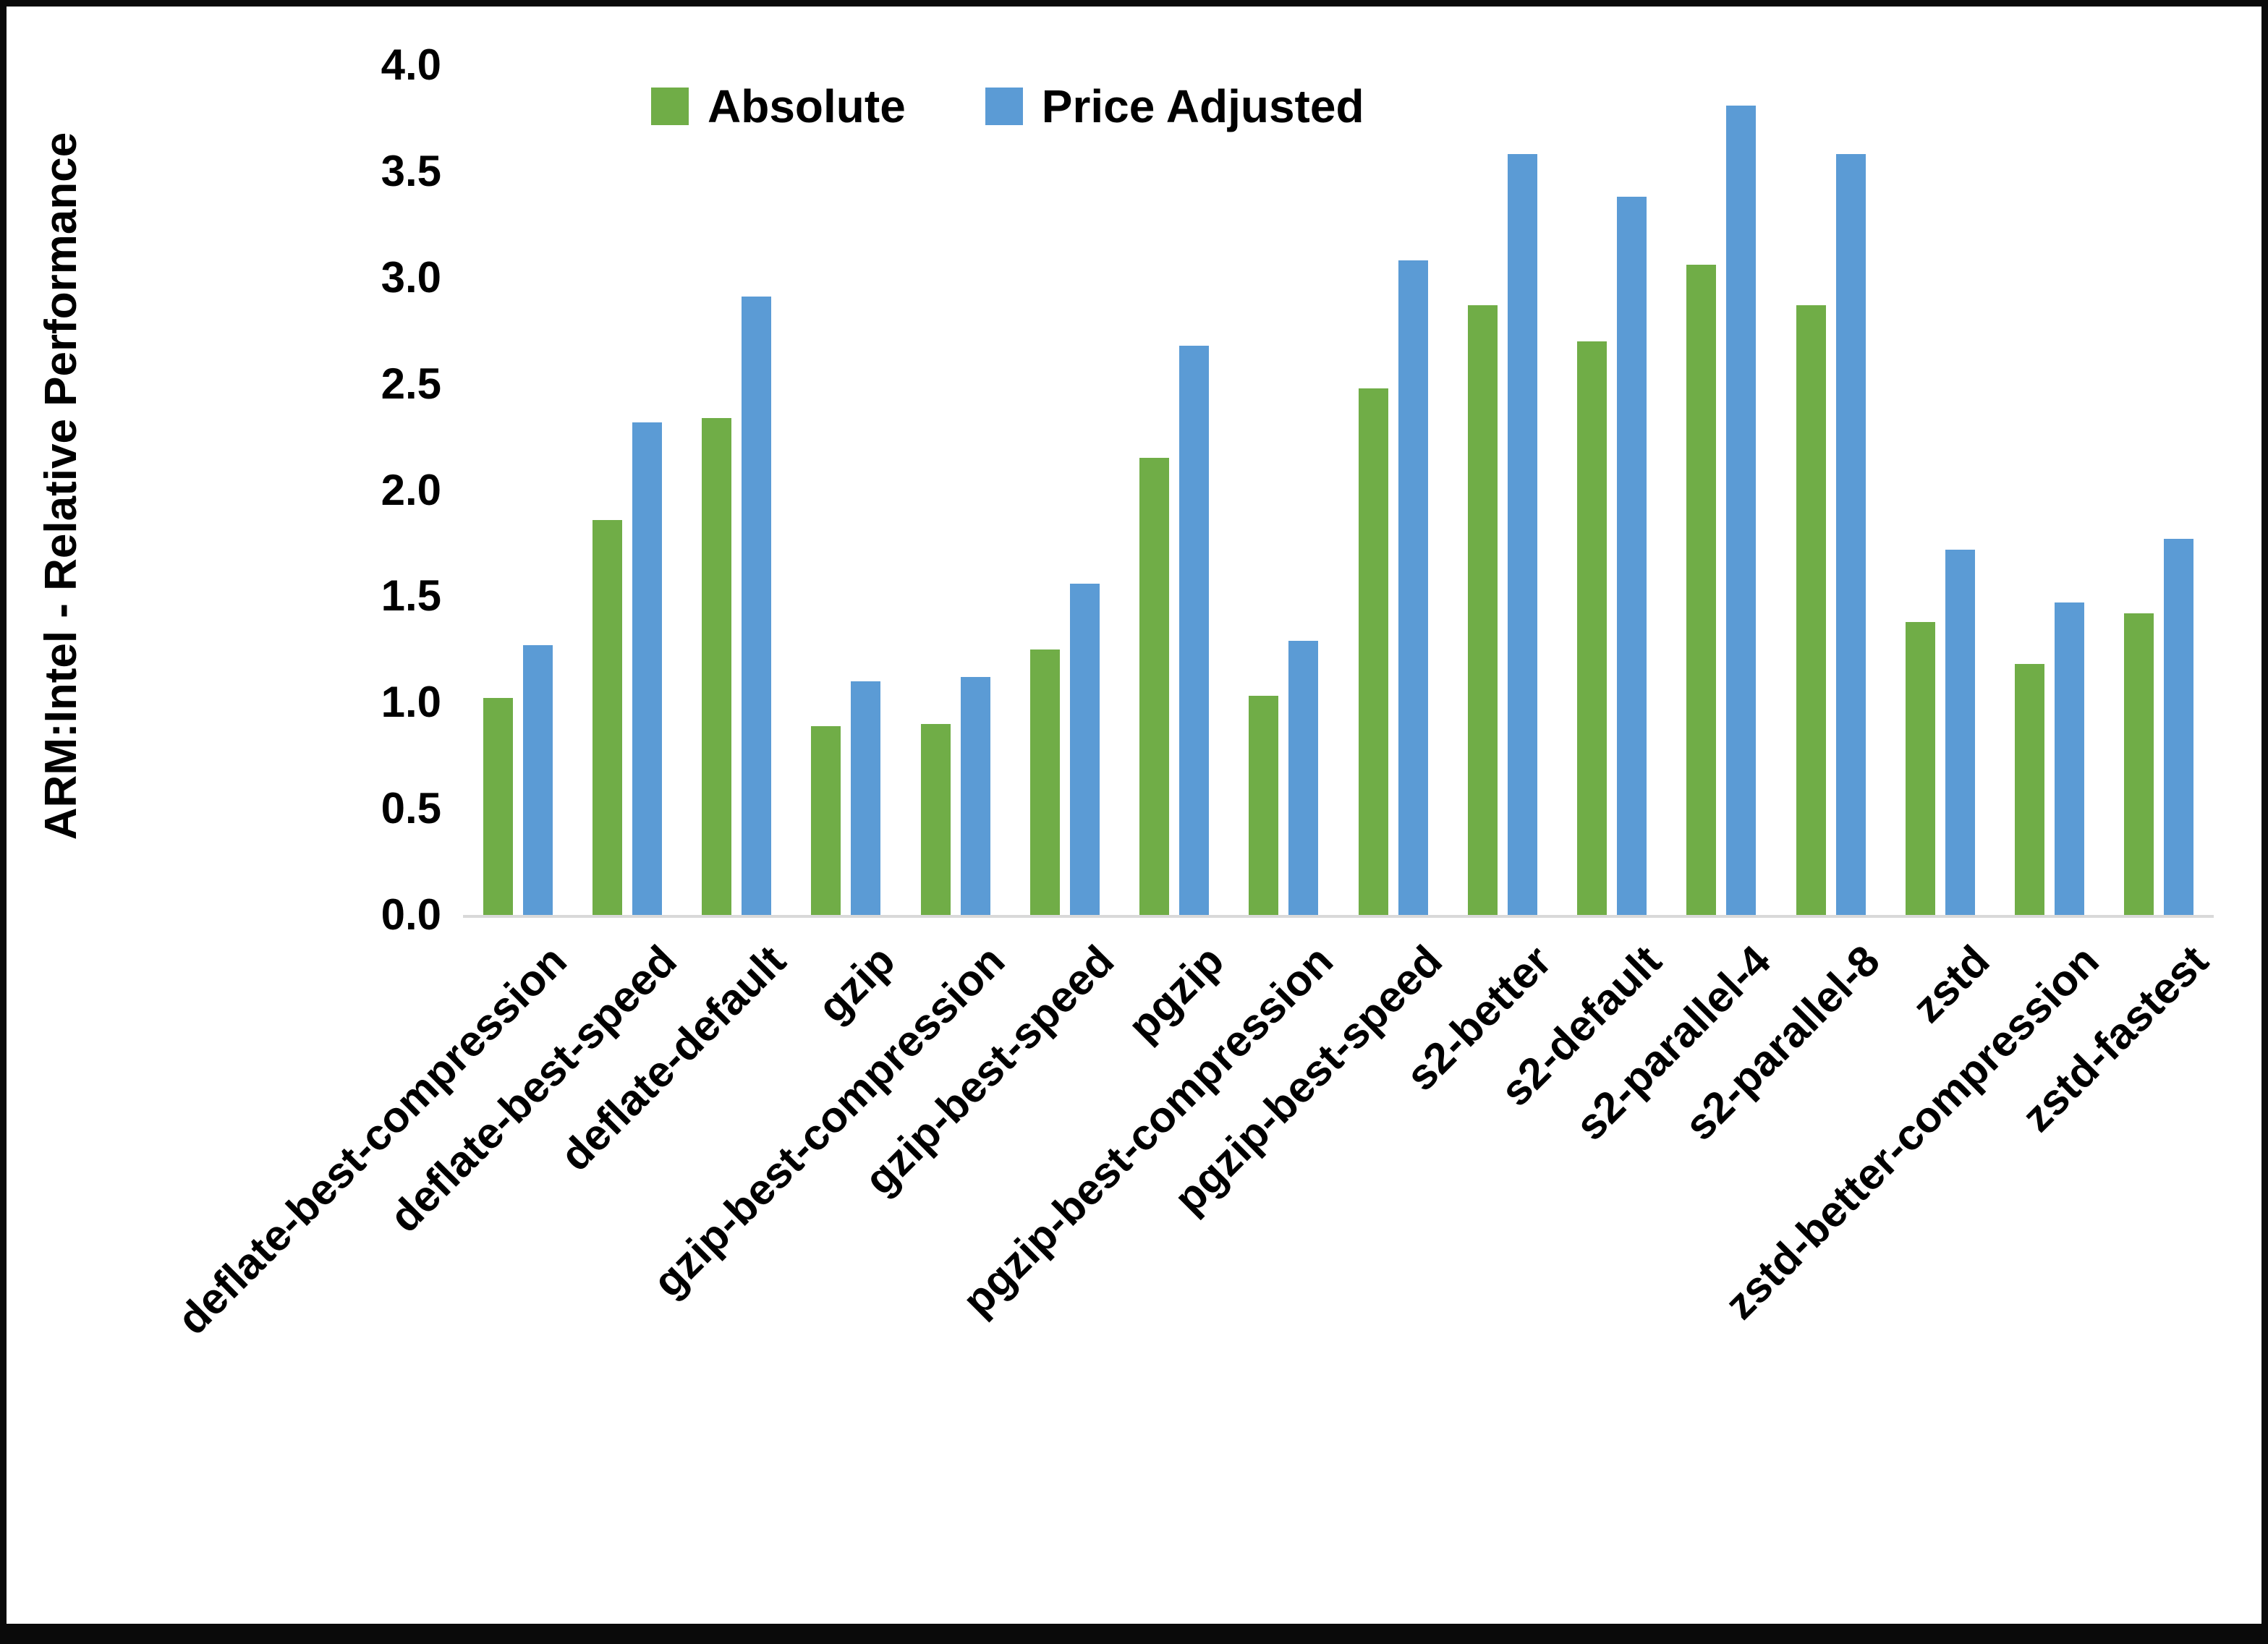  What do you see at coordinates (935, 819) in the screenshot?
I see `bar-absolute-gzip-best-compression` at bounding box center [935, 819].